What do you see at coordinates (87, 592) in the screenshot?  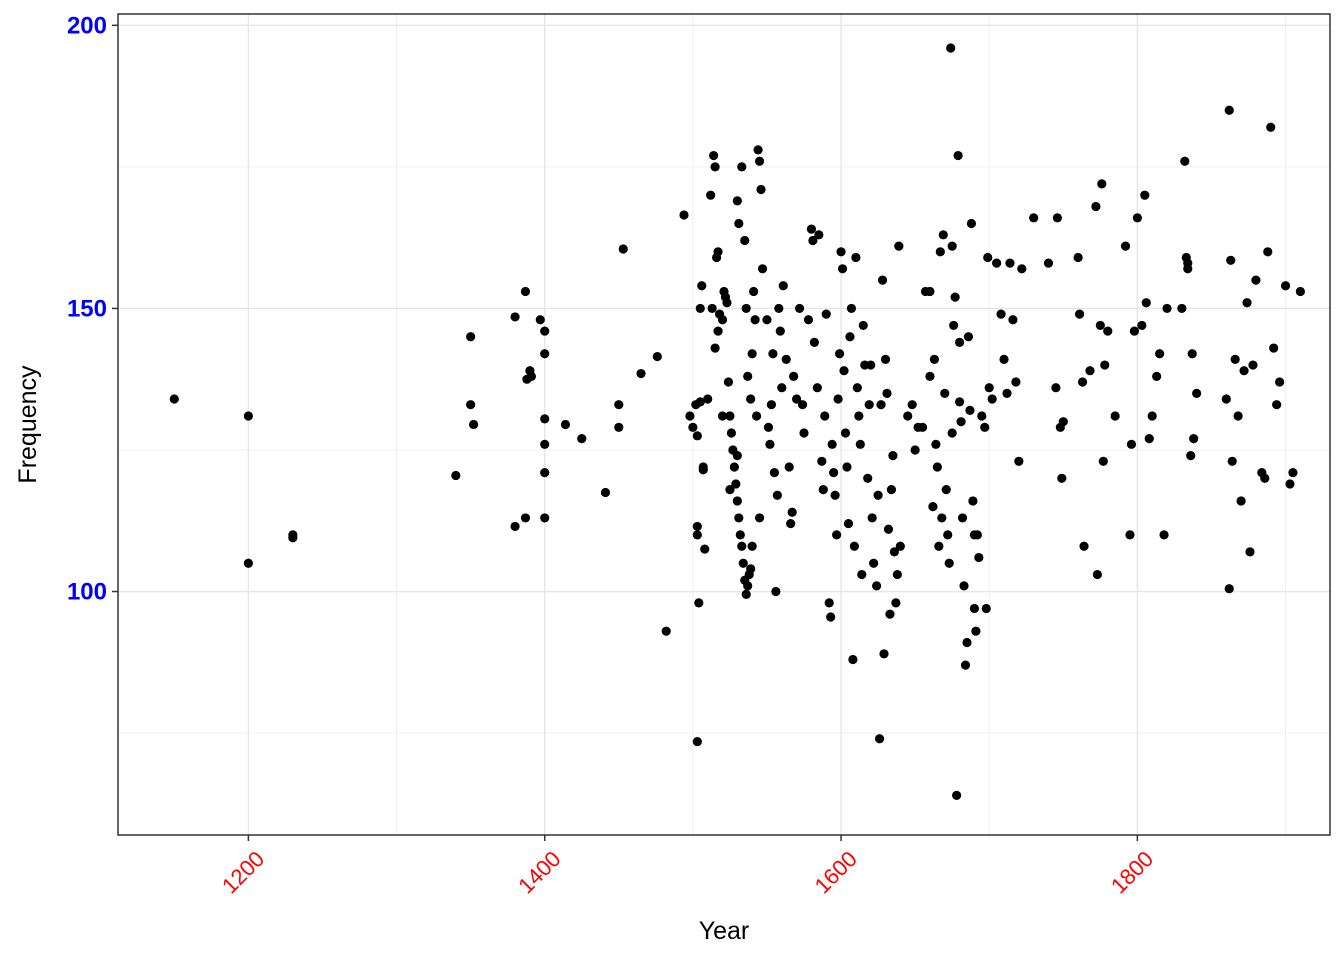 I see `y-tick-label: 100` at bounding box center [87, 592].